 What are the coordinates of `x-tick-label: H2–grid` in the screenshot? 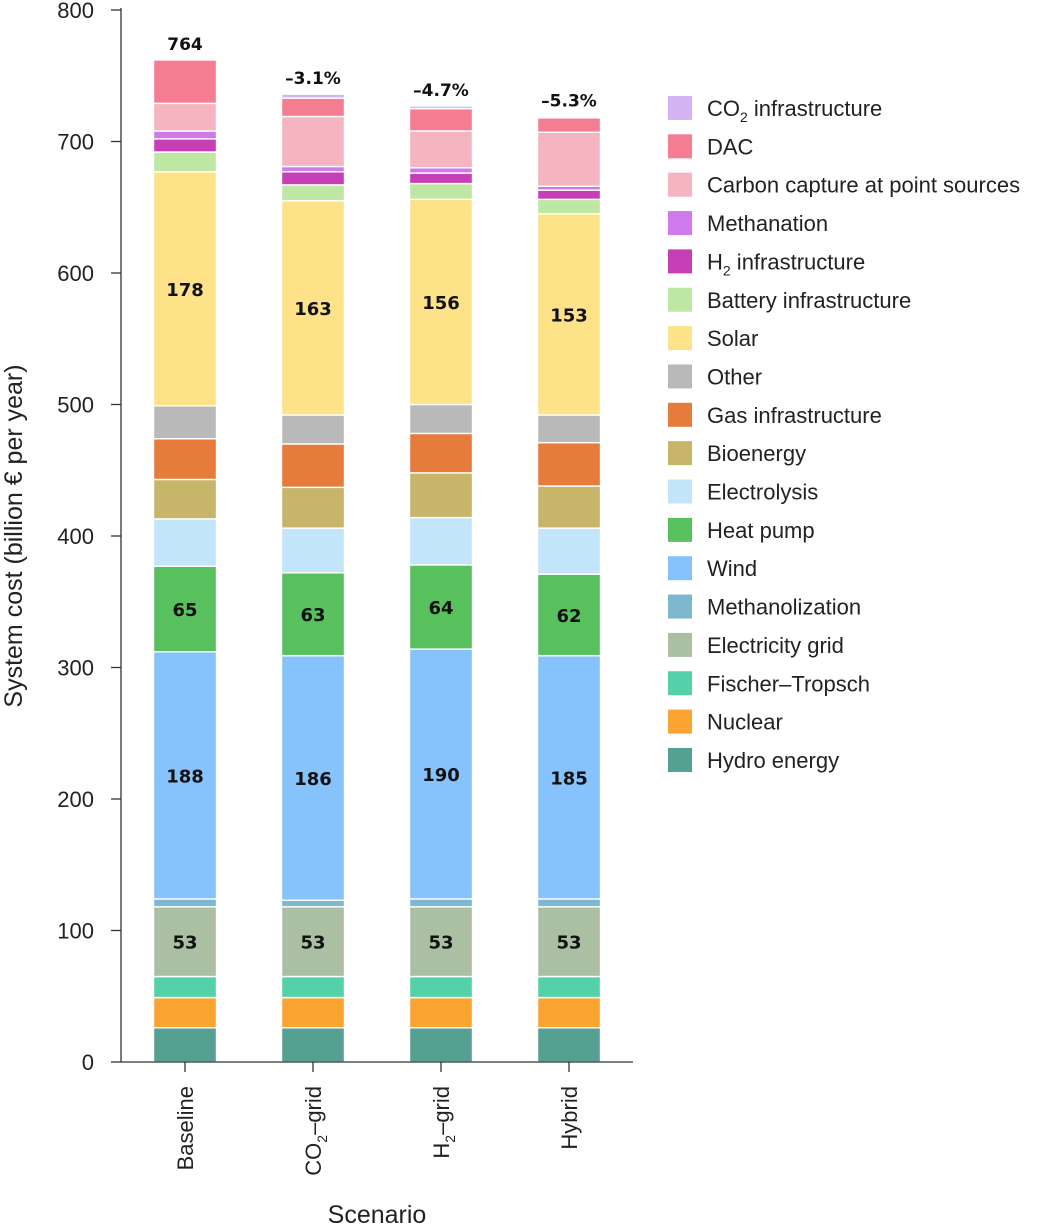 It's located at (443, 1122).